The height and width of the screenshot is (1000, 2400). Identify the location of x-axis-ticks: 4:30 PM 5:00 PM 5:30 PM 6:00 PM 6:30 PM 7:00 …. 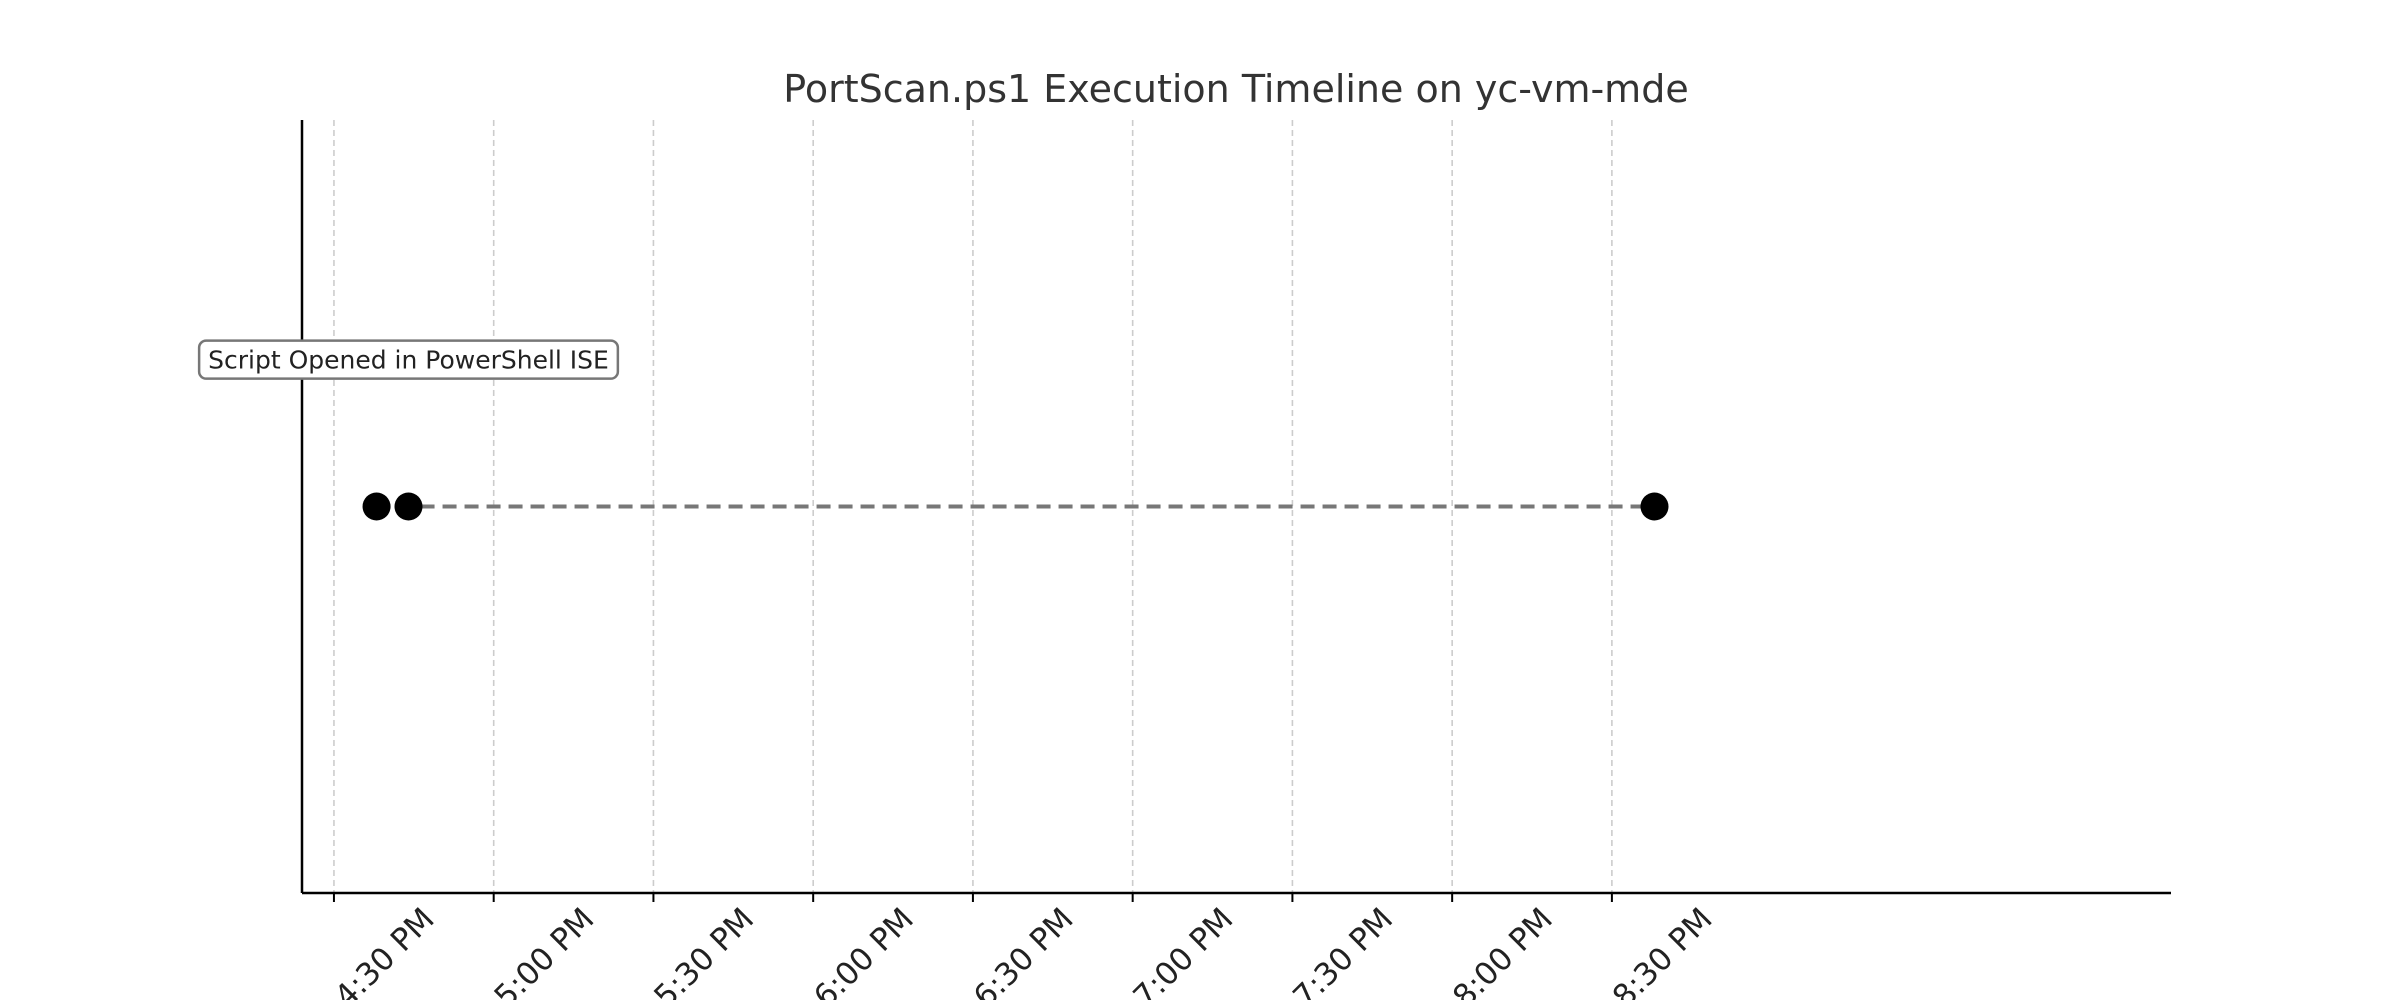
(1024, 946).